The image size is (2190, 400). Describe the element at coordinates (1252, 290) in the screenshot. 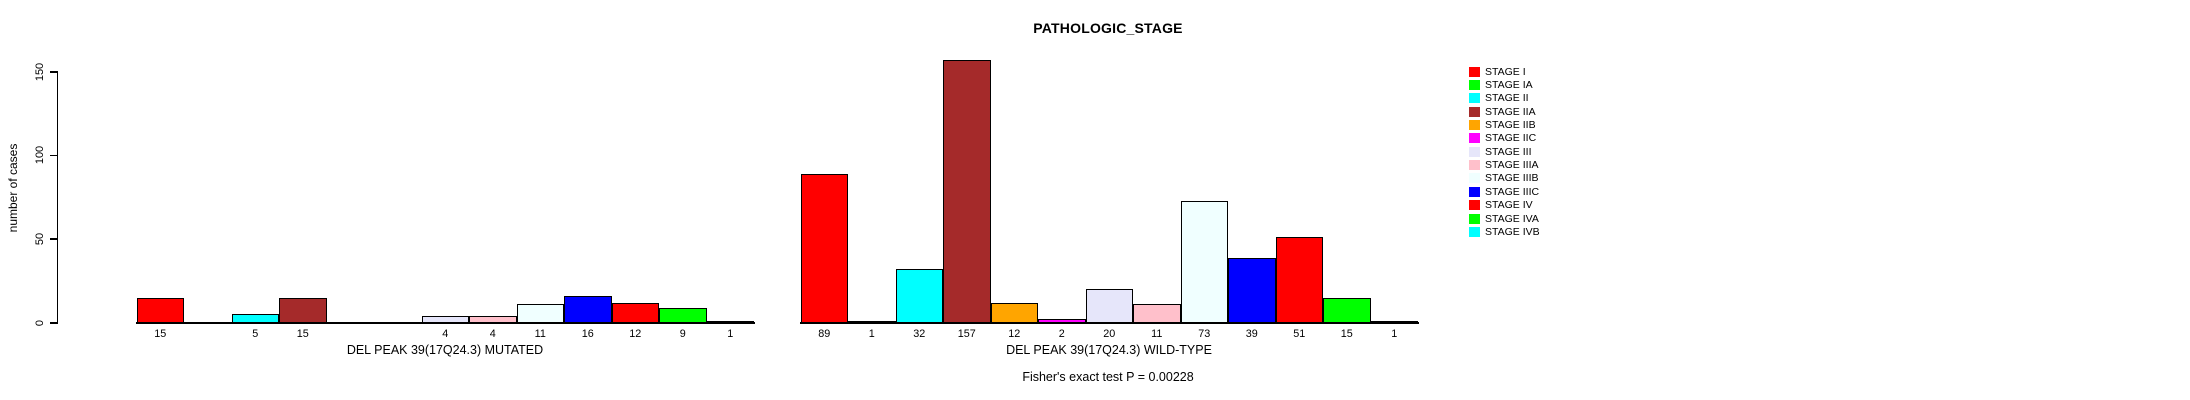

I see `bar-wildtype-stage-iiic` at that location.